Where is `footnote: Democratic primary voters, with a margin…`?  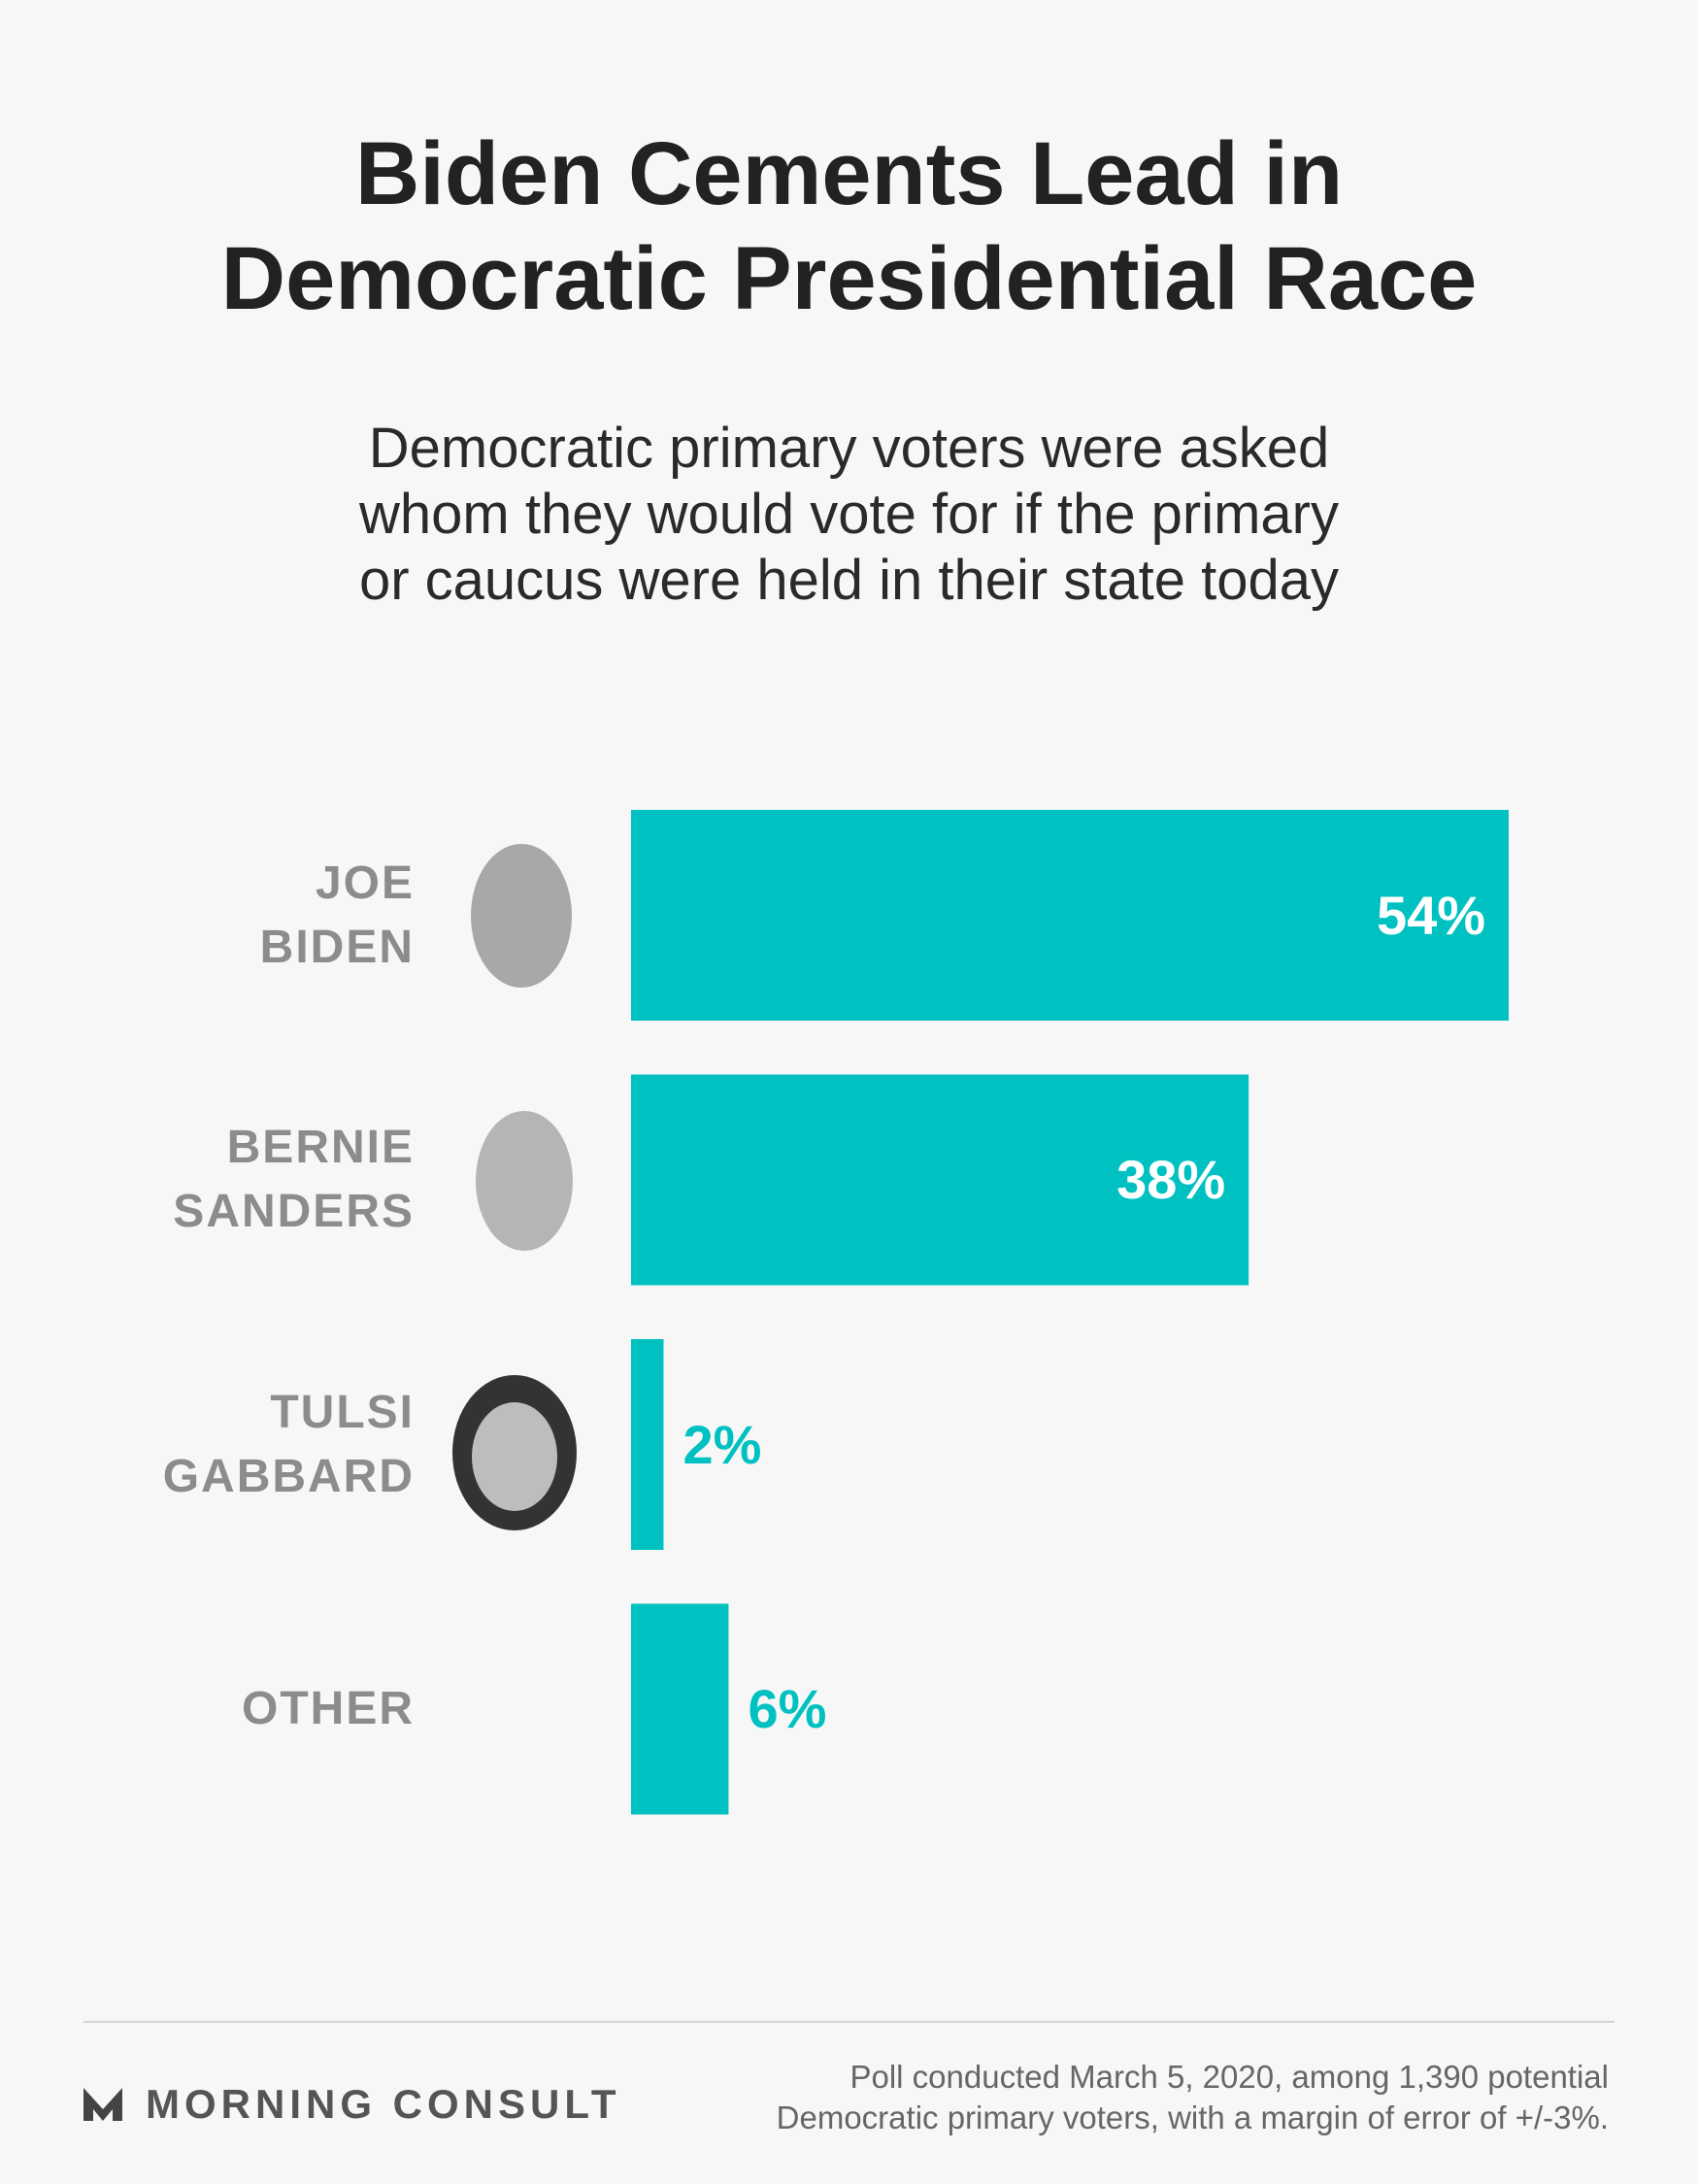 footnote: Democratic primary voters, with a margin… is located at coordinates (1192, 2117).